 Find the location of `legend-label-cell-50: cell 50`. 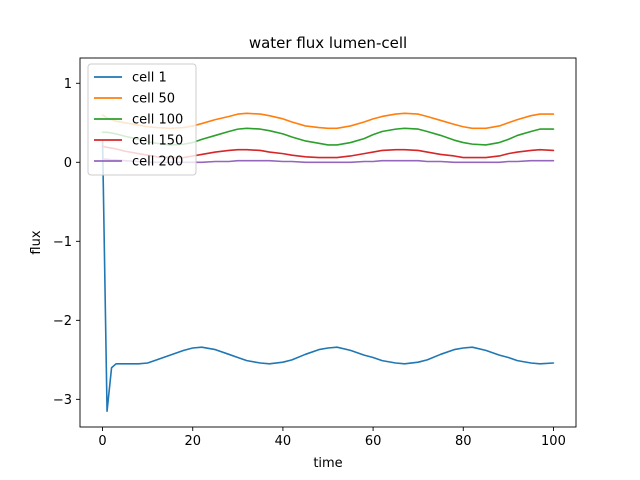

legend-label-cell-50: cell 50 is located at coordinates (153, 99).